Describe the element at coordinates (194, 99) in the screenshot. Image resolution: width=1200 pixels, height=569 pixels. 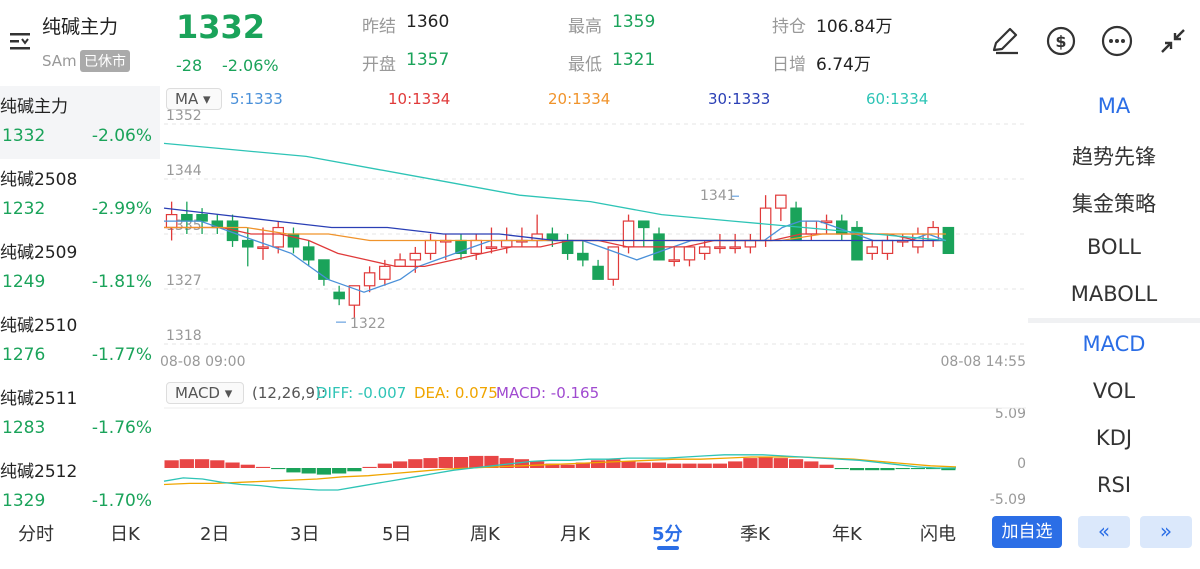
I see `ma-selector: MA ▾` at that location.